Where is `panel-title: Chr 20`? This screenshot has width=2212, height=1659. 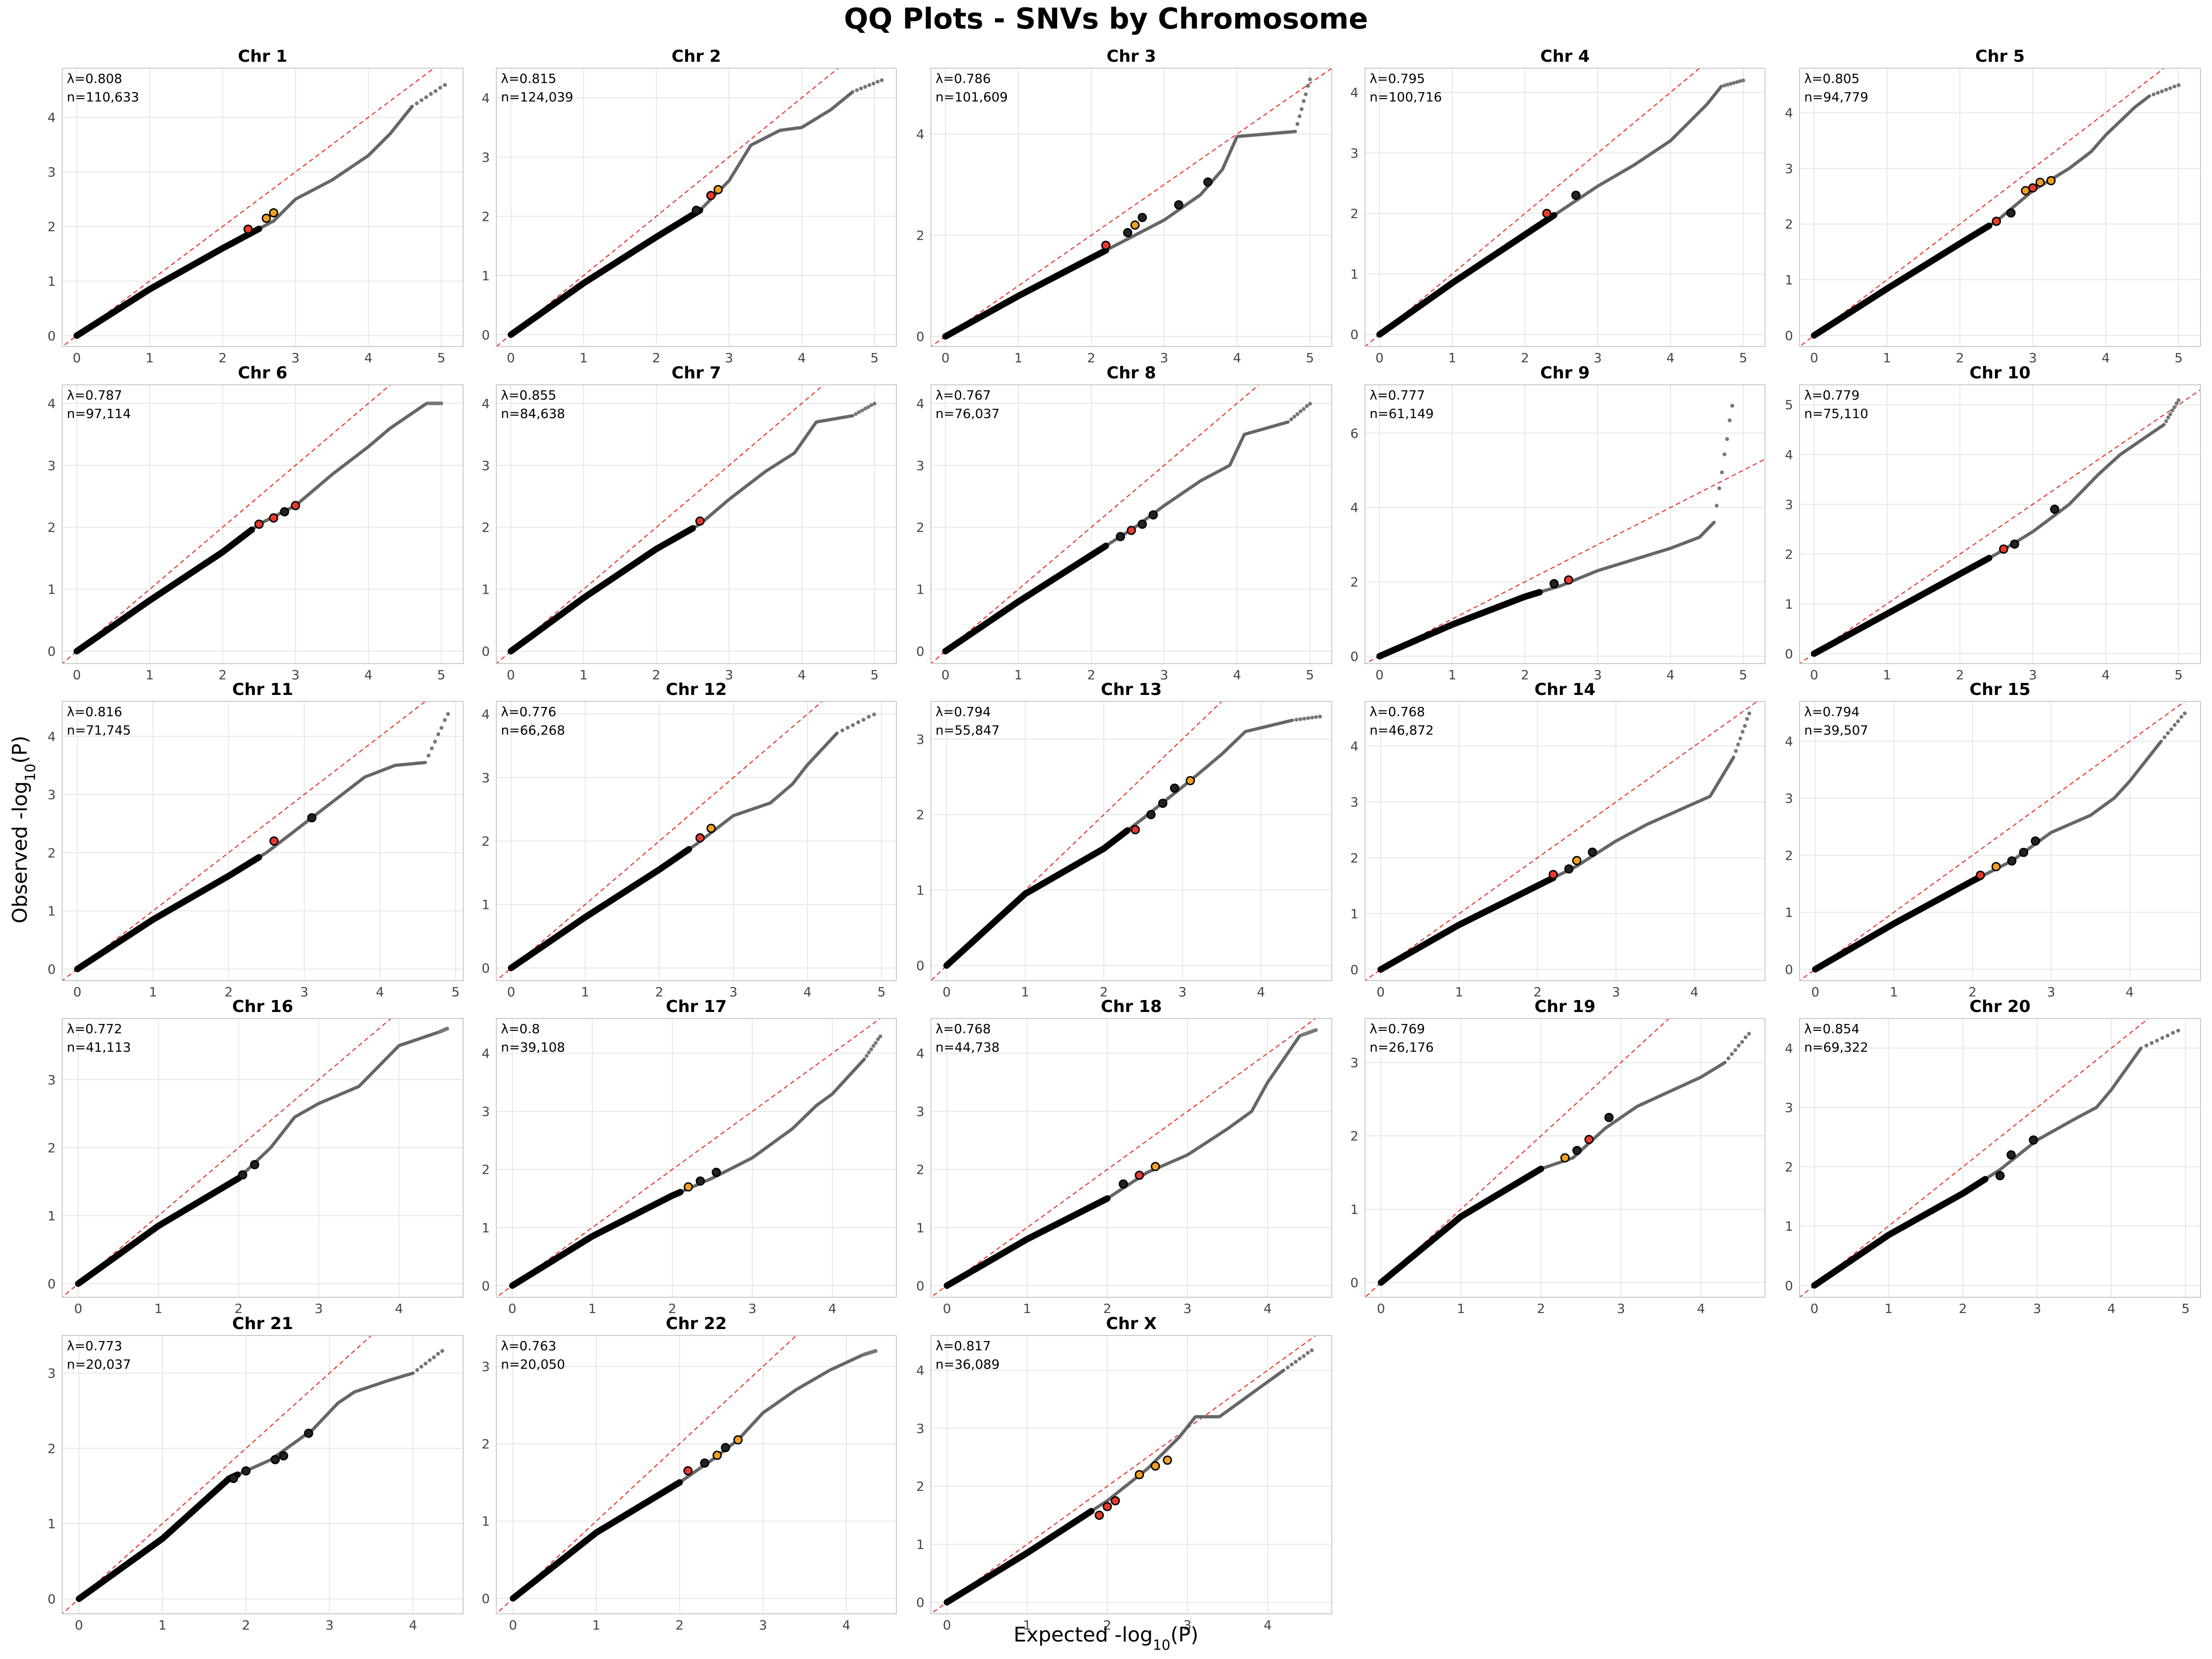
panel-title: Chr 20 is located at coordinates (2000, 1006).